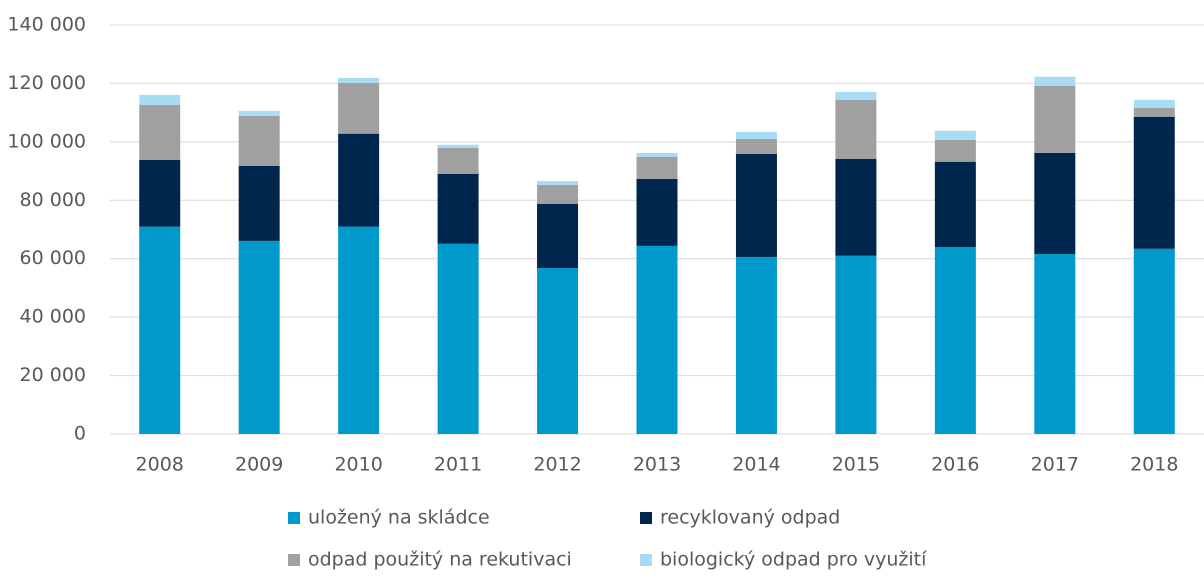 The height and width of the screenshot is (577, 1204). What do you see at coordinates (756, 465) in the screenshot?
I see `x-tick-label: 2014` at bounding box center [756, 465].